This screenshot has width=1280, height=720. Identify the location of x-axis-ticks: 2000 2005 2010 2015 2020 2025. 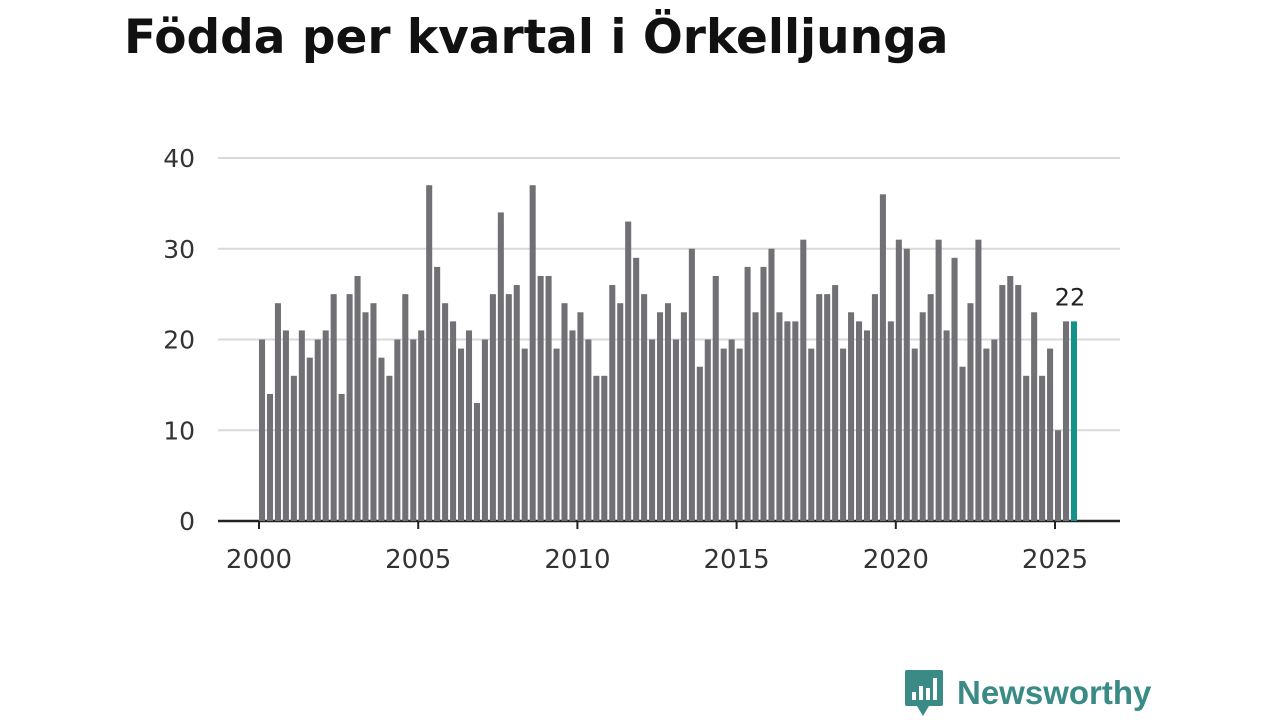
(657, 548).